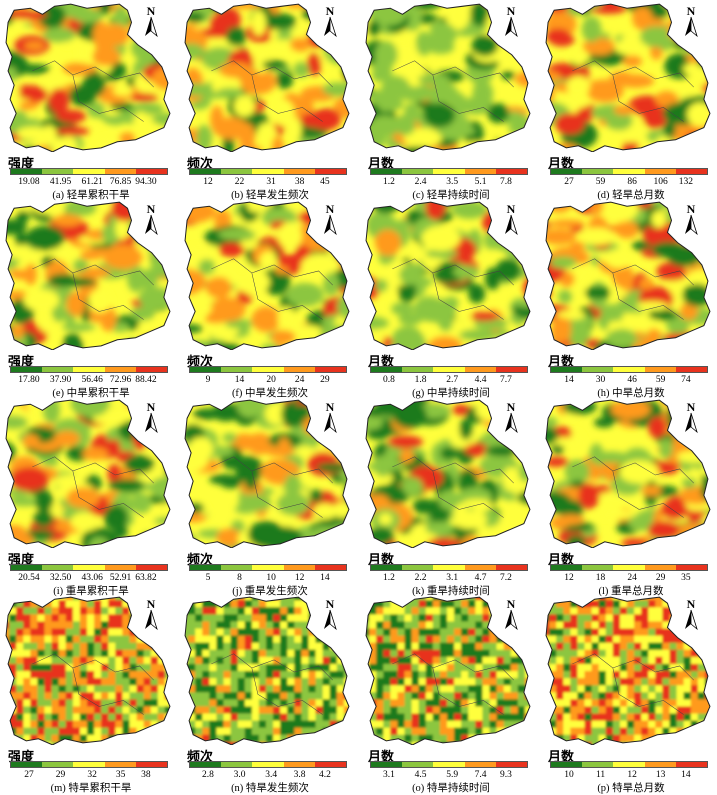  What do you see at coordinates (270, 693) in the screenshot?
I see `map-panel-n: N 频次 2.8 3.0 3.4 3.8 4.2 (n) 特旱发生频次` at bounding box center [270, 693].